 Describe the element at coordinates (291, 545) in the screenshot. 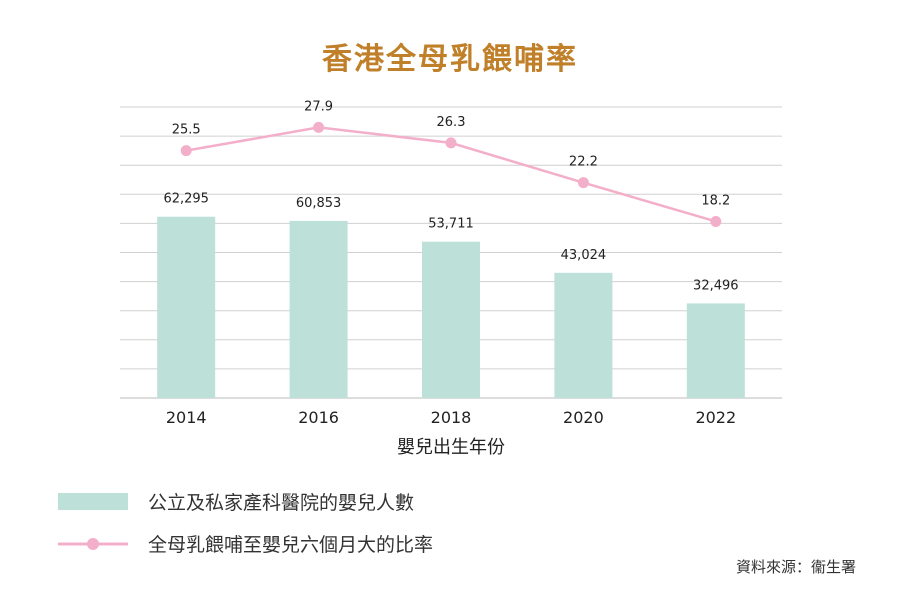

I see `legend-label-rate: 全母乳餵哺至嬰兒六個月大的比率` at that location.